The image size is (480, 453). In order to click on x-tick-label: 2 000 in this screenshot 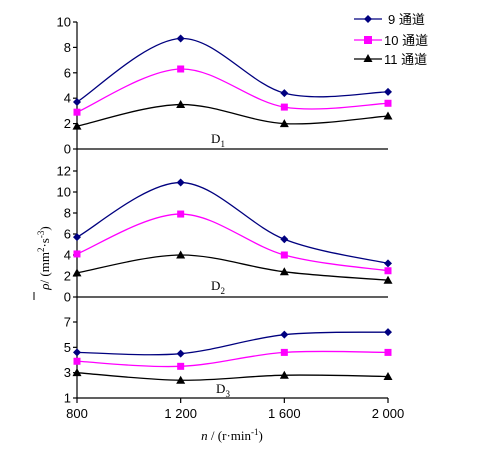, I will do `click(388, 413)`.